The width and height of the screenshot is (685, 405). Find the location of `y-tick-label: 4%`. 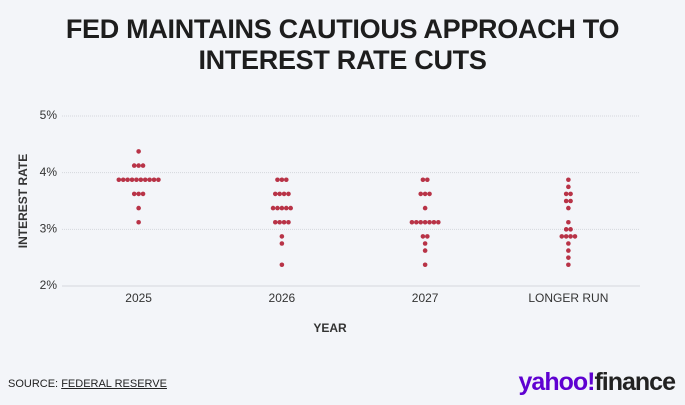

y-tick-label: 4% is located at coordinates (49, 172).